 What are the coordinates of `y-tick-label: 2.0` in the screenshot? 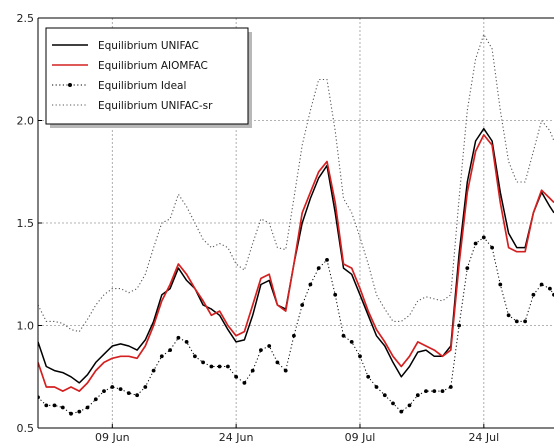 It's located at (26, 121).